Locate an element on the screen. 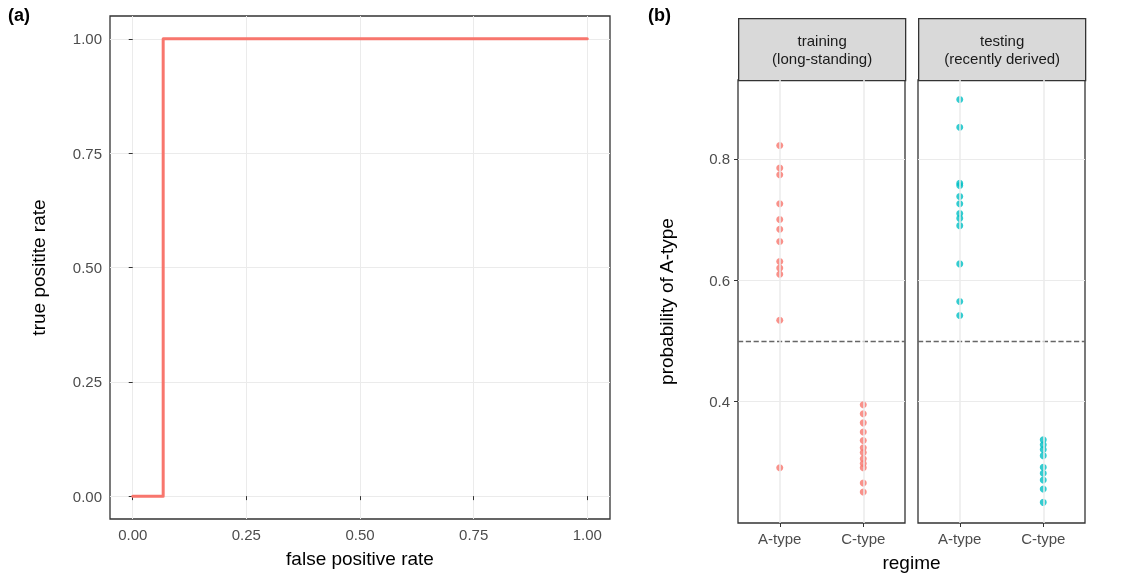  text: (b) is located at coordinates (659, 15).